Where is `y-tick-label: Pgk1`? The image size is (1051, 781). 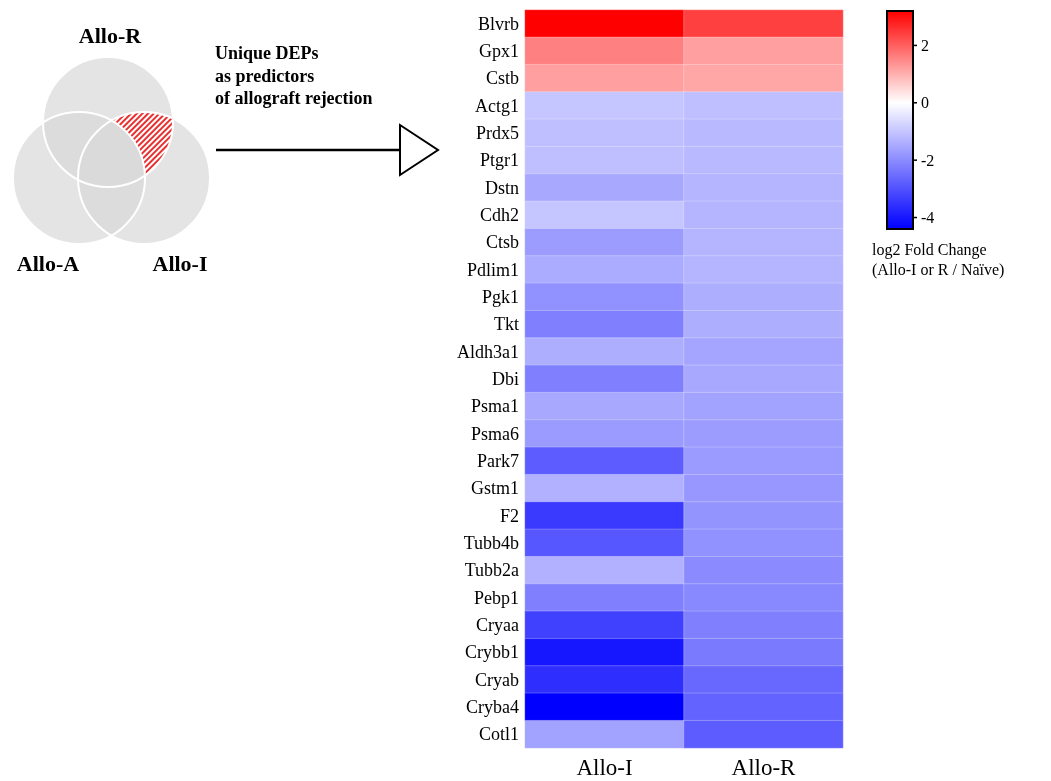 y-tick-label: Pgk1 is located at coordinates (500, 297).